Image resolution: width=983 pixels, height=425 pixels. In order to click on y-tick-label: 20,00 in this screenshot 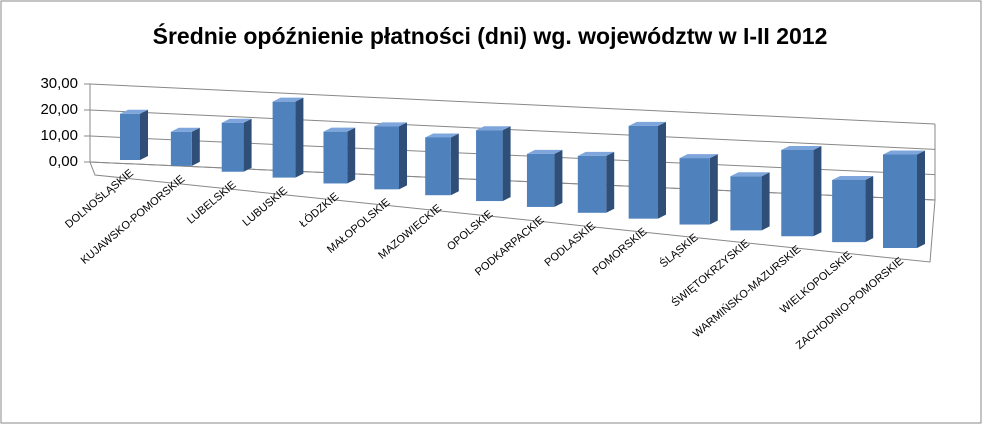, I will do `click(59, 109)`.